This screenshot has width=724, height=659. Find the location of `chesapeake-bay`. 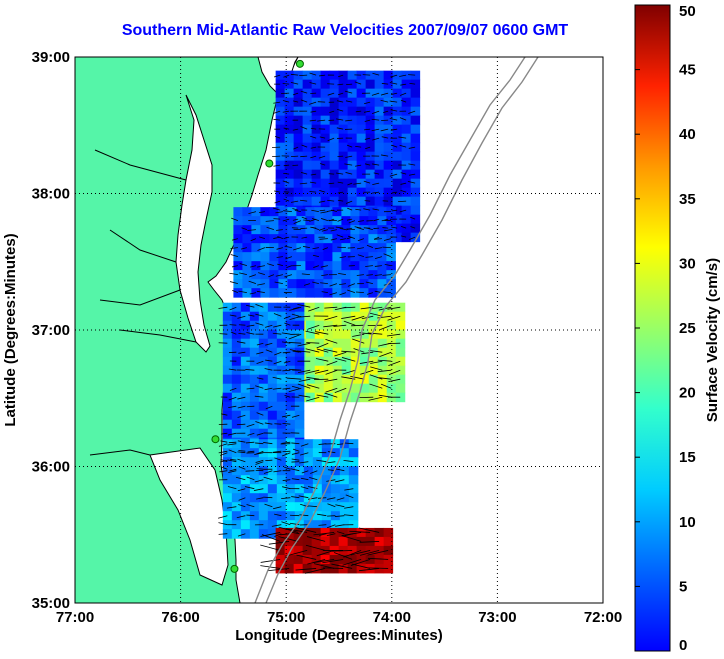

chesapeake-bay is located at coordinates (194, 223).